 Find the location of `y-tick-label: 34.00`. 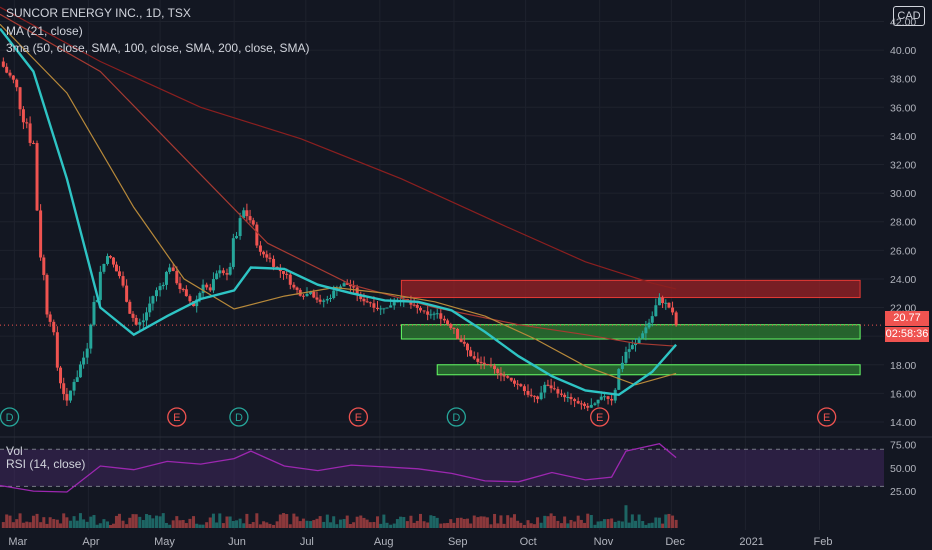

y-tick-label: 34.00 is located at coordinates (903, 137).